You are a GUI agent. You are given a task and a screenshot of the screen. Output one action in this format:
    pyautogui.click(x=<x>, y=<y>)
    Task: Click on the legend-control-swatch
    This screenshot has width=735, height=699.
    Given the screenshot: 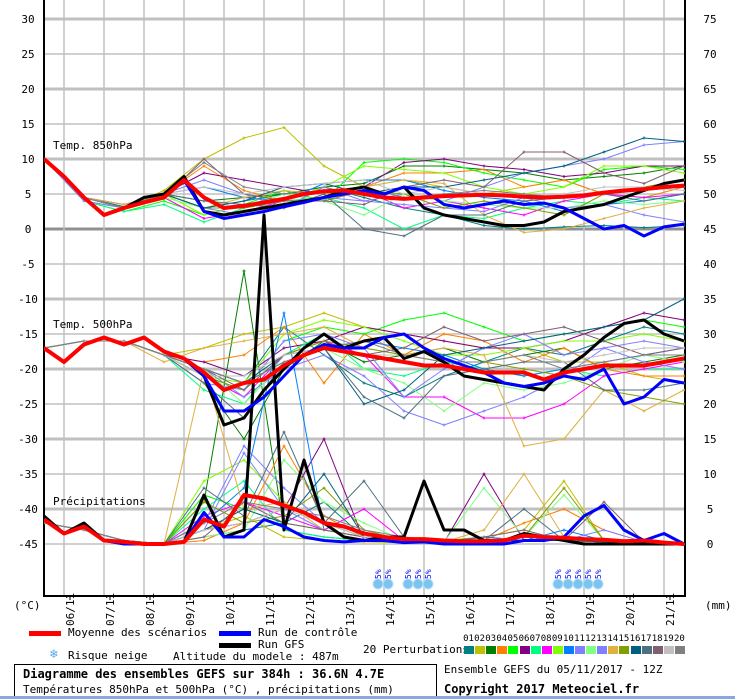 What is the action you would take?
    pyautogui.click(x=235, y=633)
    